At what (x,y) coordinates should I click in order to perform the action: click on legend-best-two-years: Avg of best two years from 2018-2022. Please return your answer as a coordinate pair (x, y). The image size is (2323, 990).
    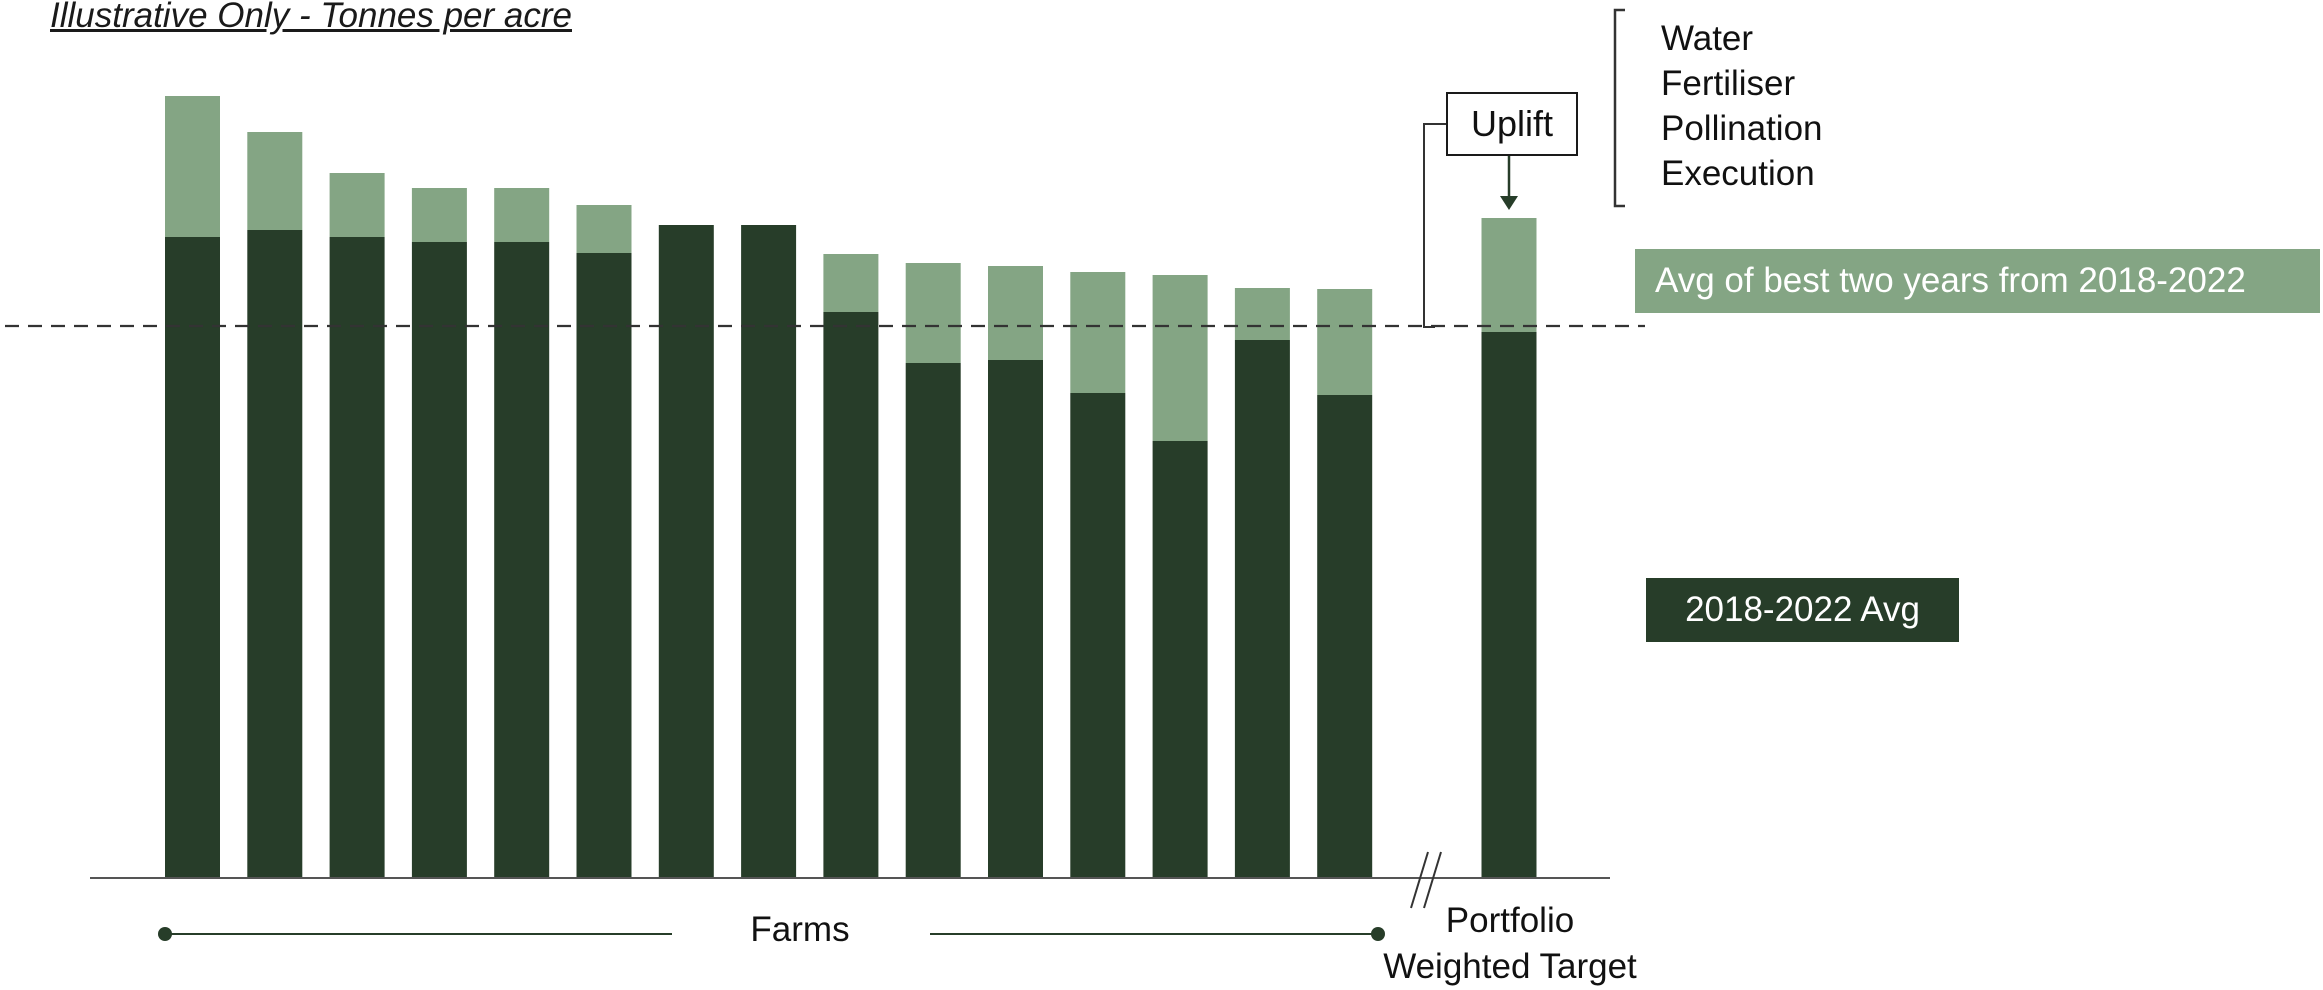
    Looking at the image, I should click on (1977, 281).